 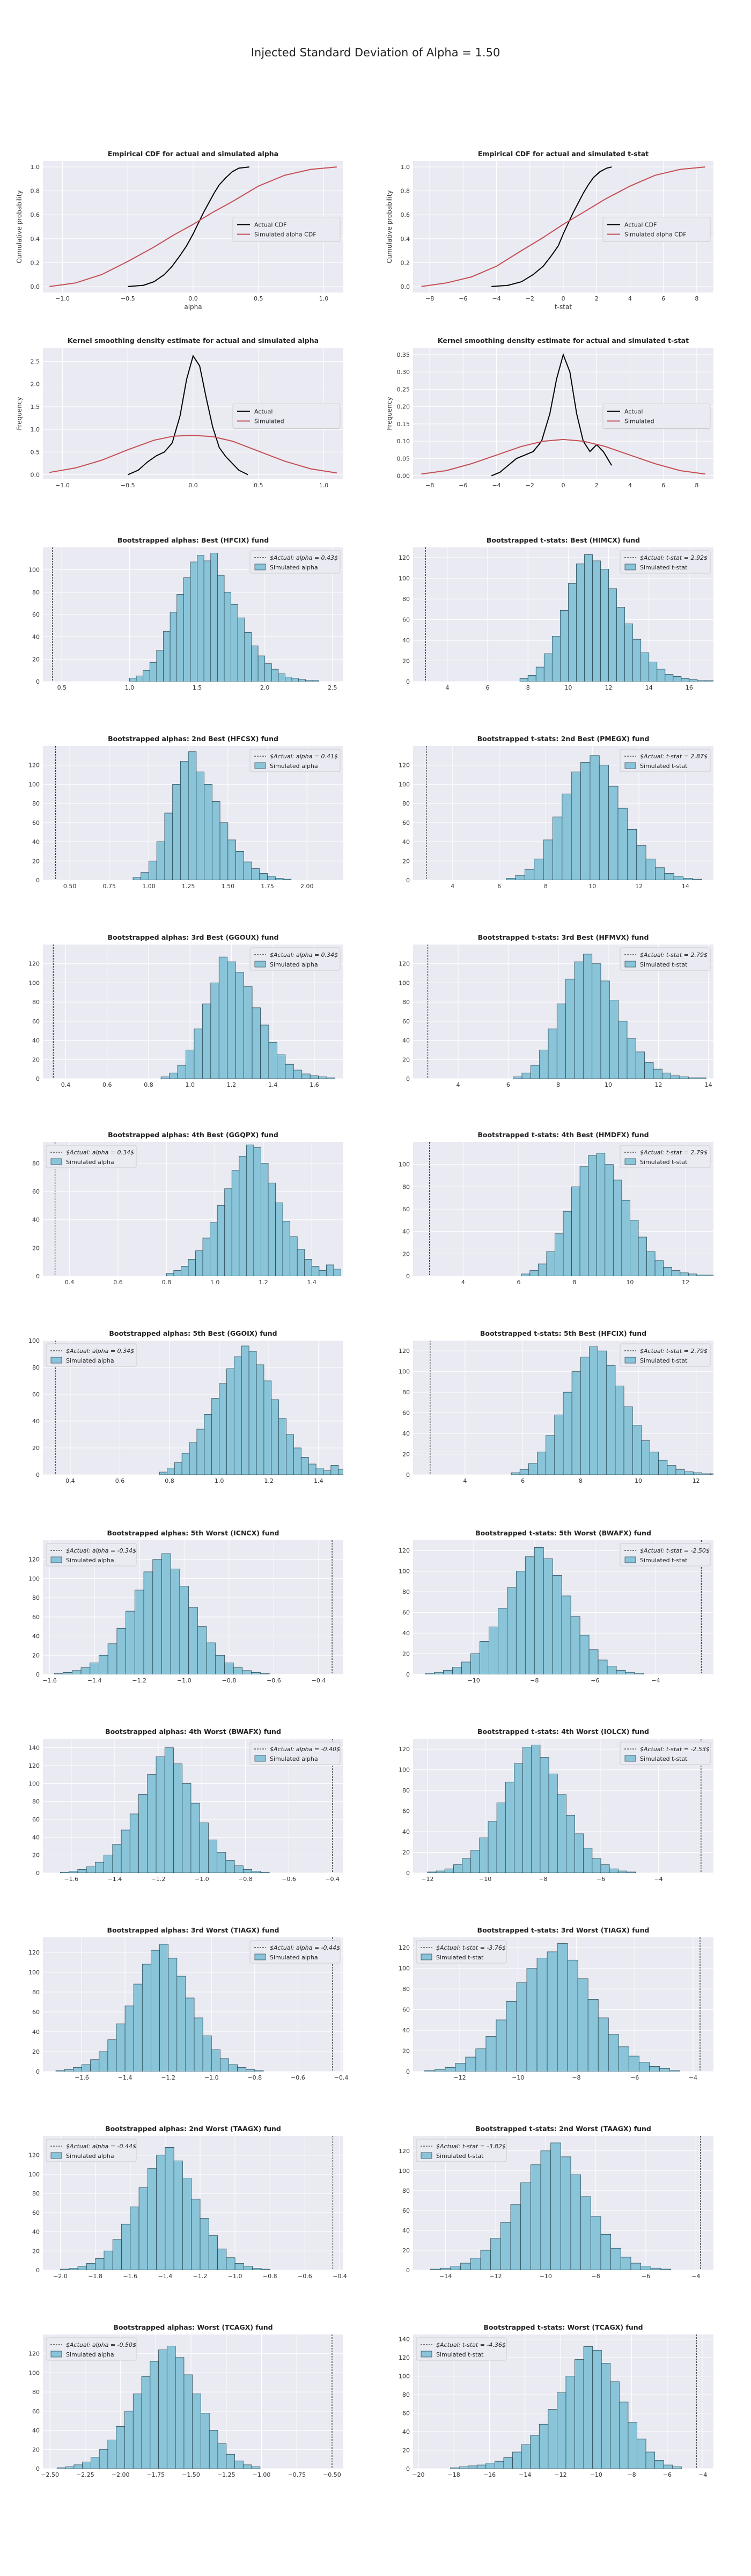 What do you see at coordinates (36, 2212) in the screenshot?
I see `y-tick-label: 60` at bounding box center [36, 2212].